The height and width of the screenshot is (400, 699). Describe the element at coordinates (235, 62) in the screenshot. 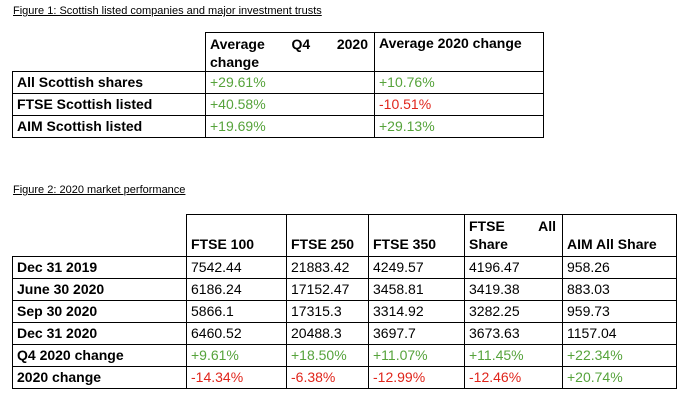

I see `header-text: change` at that location.